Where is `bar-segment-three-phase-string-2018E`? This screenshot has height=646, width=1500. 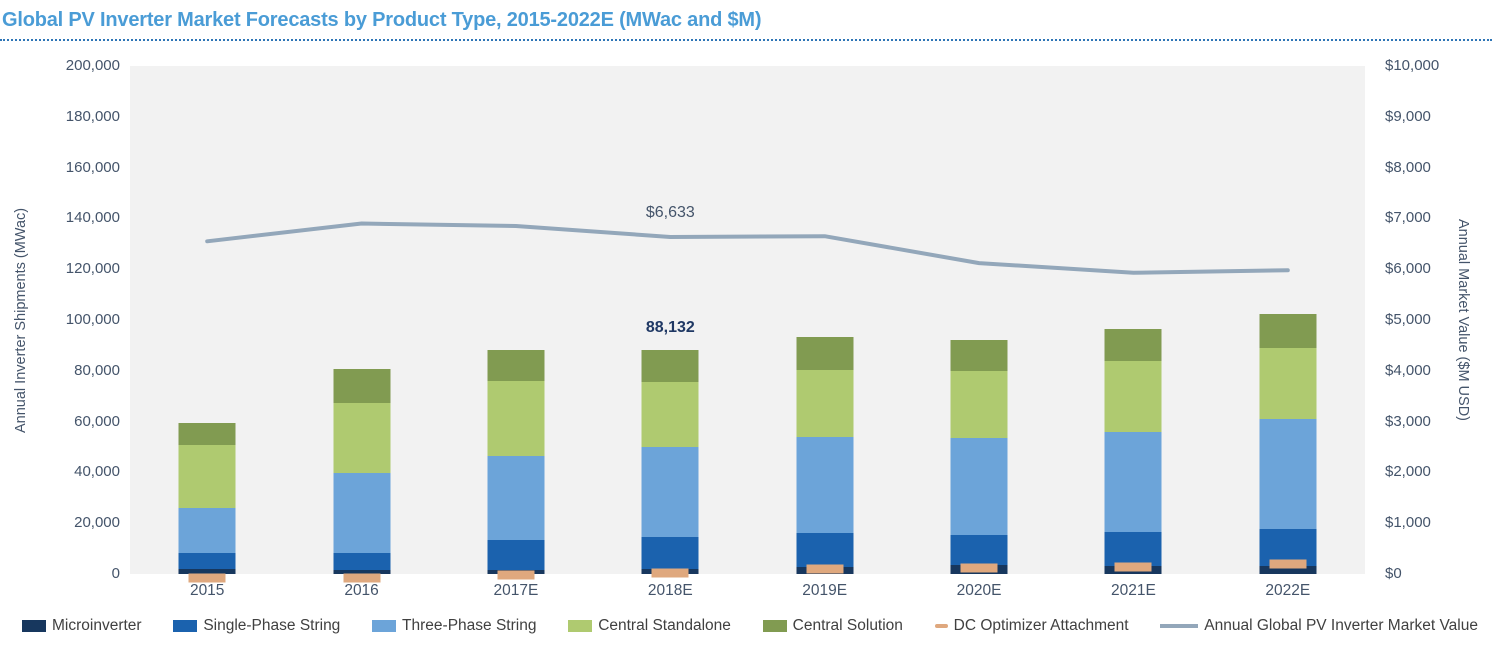
bar-segment-three-phase-string-2018E is located at coordinates (670, 492).